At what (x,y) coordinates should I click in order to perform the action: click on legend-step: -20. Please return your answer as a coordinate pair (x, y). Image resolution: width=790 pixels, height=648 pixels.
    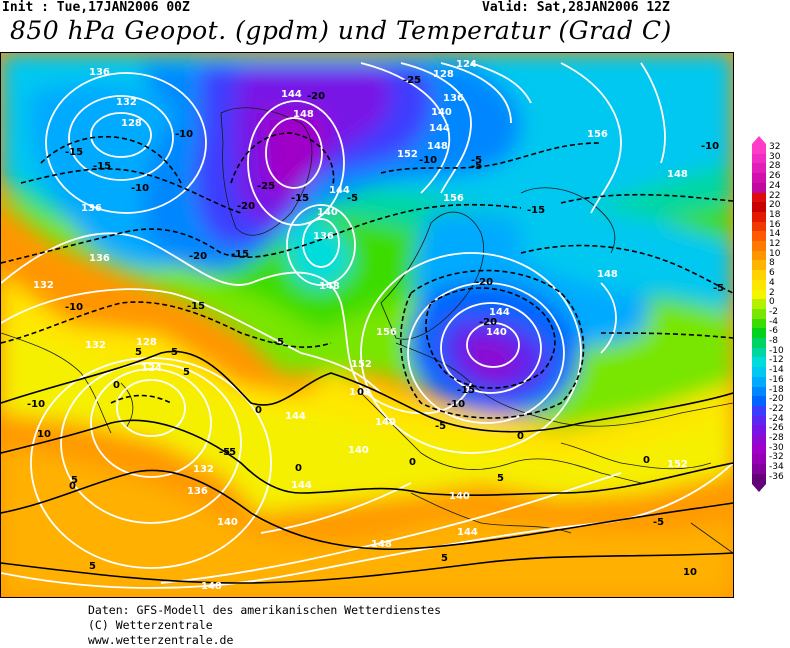
    Looking at the image, I should click on (771, 400).